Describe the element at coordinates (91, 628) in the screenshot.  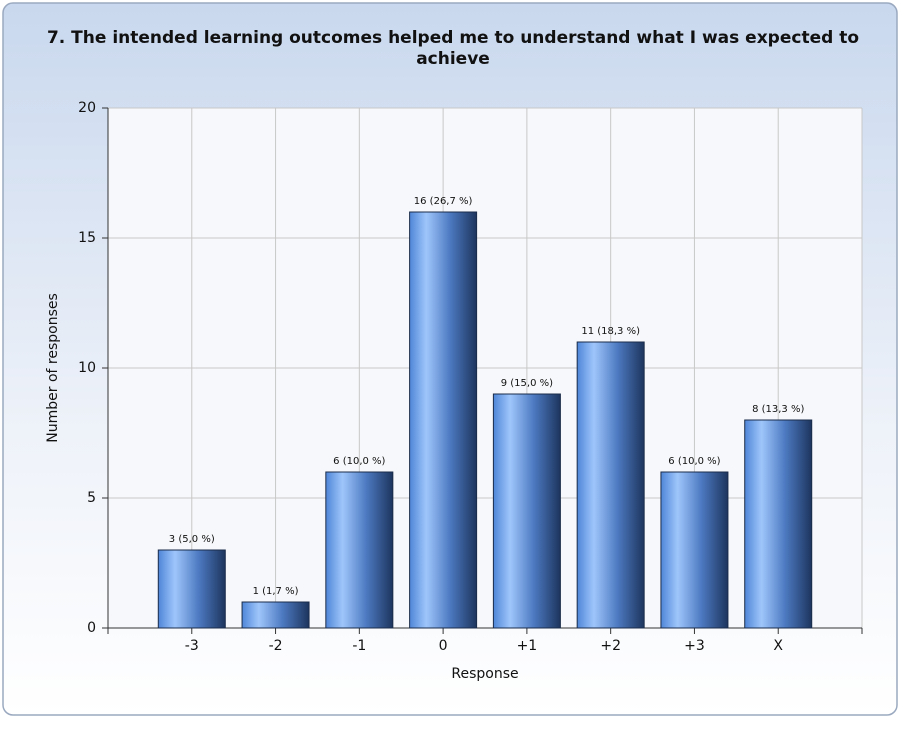
I see `y-tick-label: 0` at that location.